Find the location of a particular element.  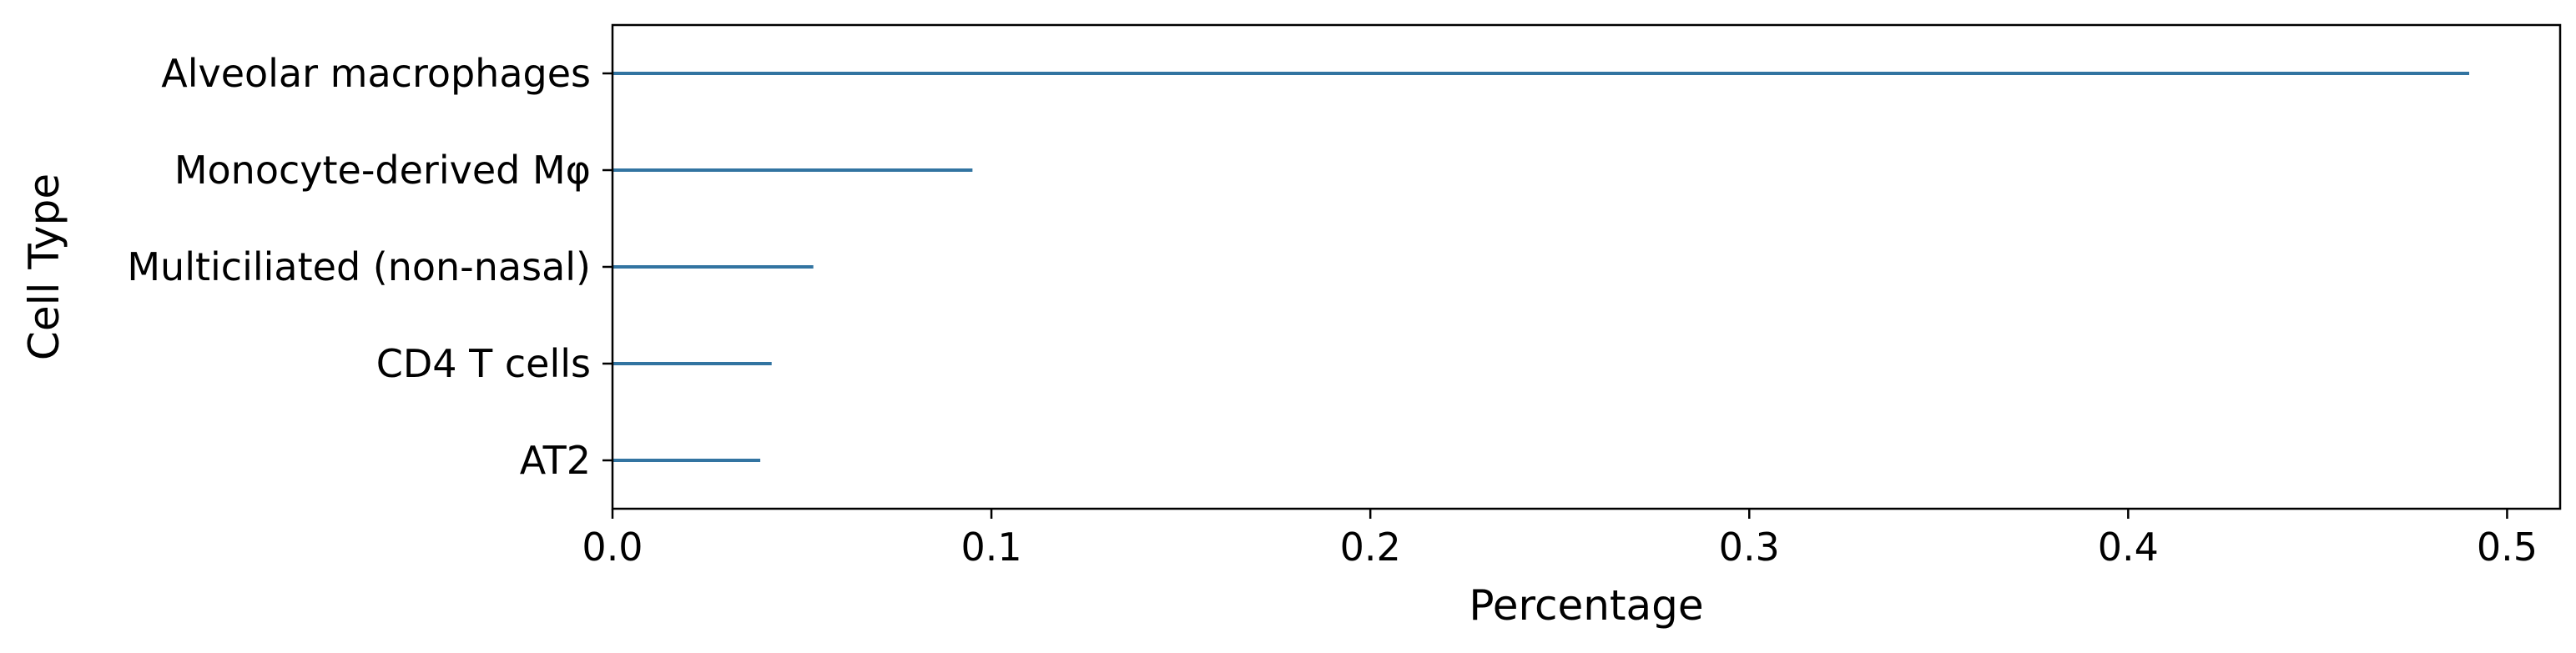

x-axis-label: Percentage is located at coordinates (1586, 606).